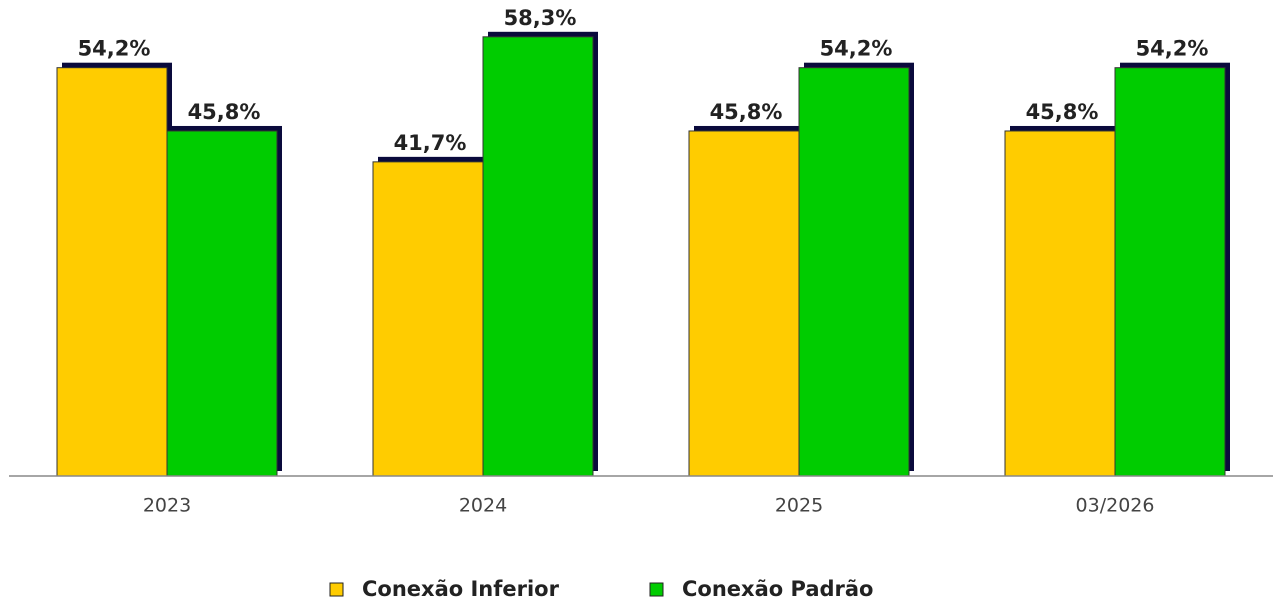  Describe the element at coordinates (461, 589) in the screenshot. I see `legend-label: Conexão Inferior` at that location.